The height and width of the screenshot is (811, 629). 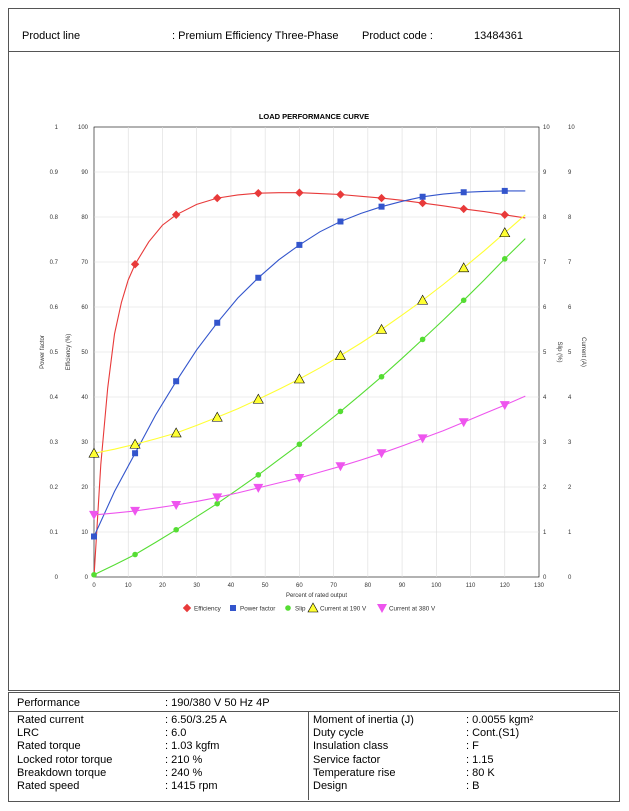 I want to click on x-tick-label: 110, so click(x=471, y=586).